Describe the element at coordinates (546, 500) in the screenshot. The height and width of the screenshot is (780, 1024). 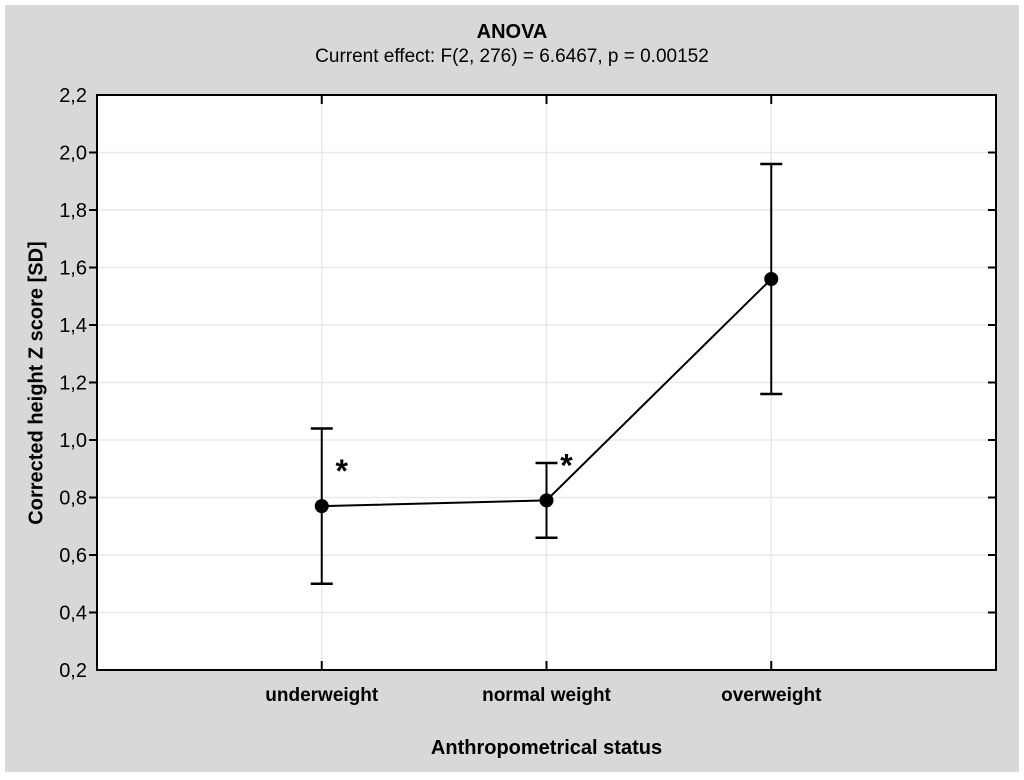
I see `data-point-normal-weight` at that location.